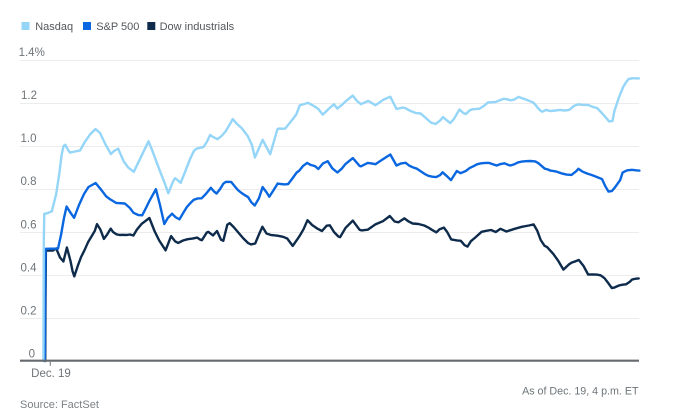 The width and height of the screenshot is (676, 418). What do you see at coordinates (51, 374) in the screenshot?
I see `svg-text: Dec. 19` at bounding box center [51, 374].